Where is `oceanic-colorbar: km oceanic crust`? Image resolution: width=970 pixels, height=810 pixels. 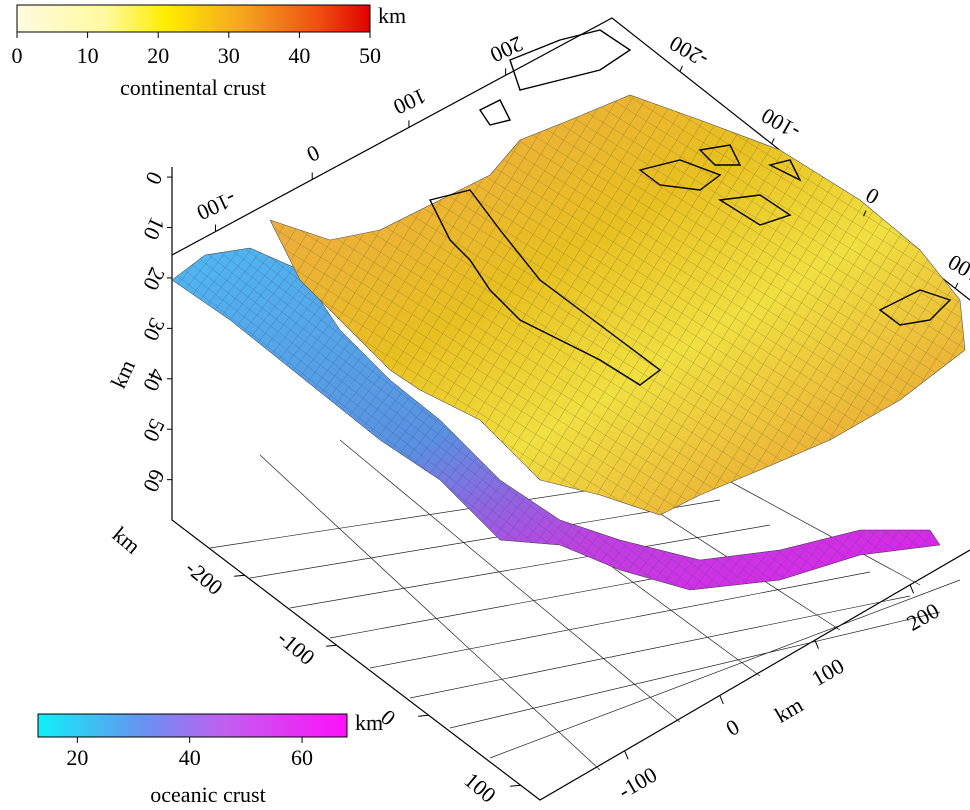
oceanic-colorbar: km oceanic crust is located at coordinates (210, 758).